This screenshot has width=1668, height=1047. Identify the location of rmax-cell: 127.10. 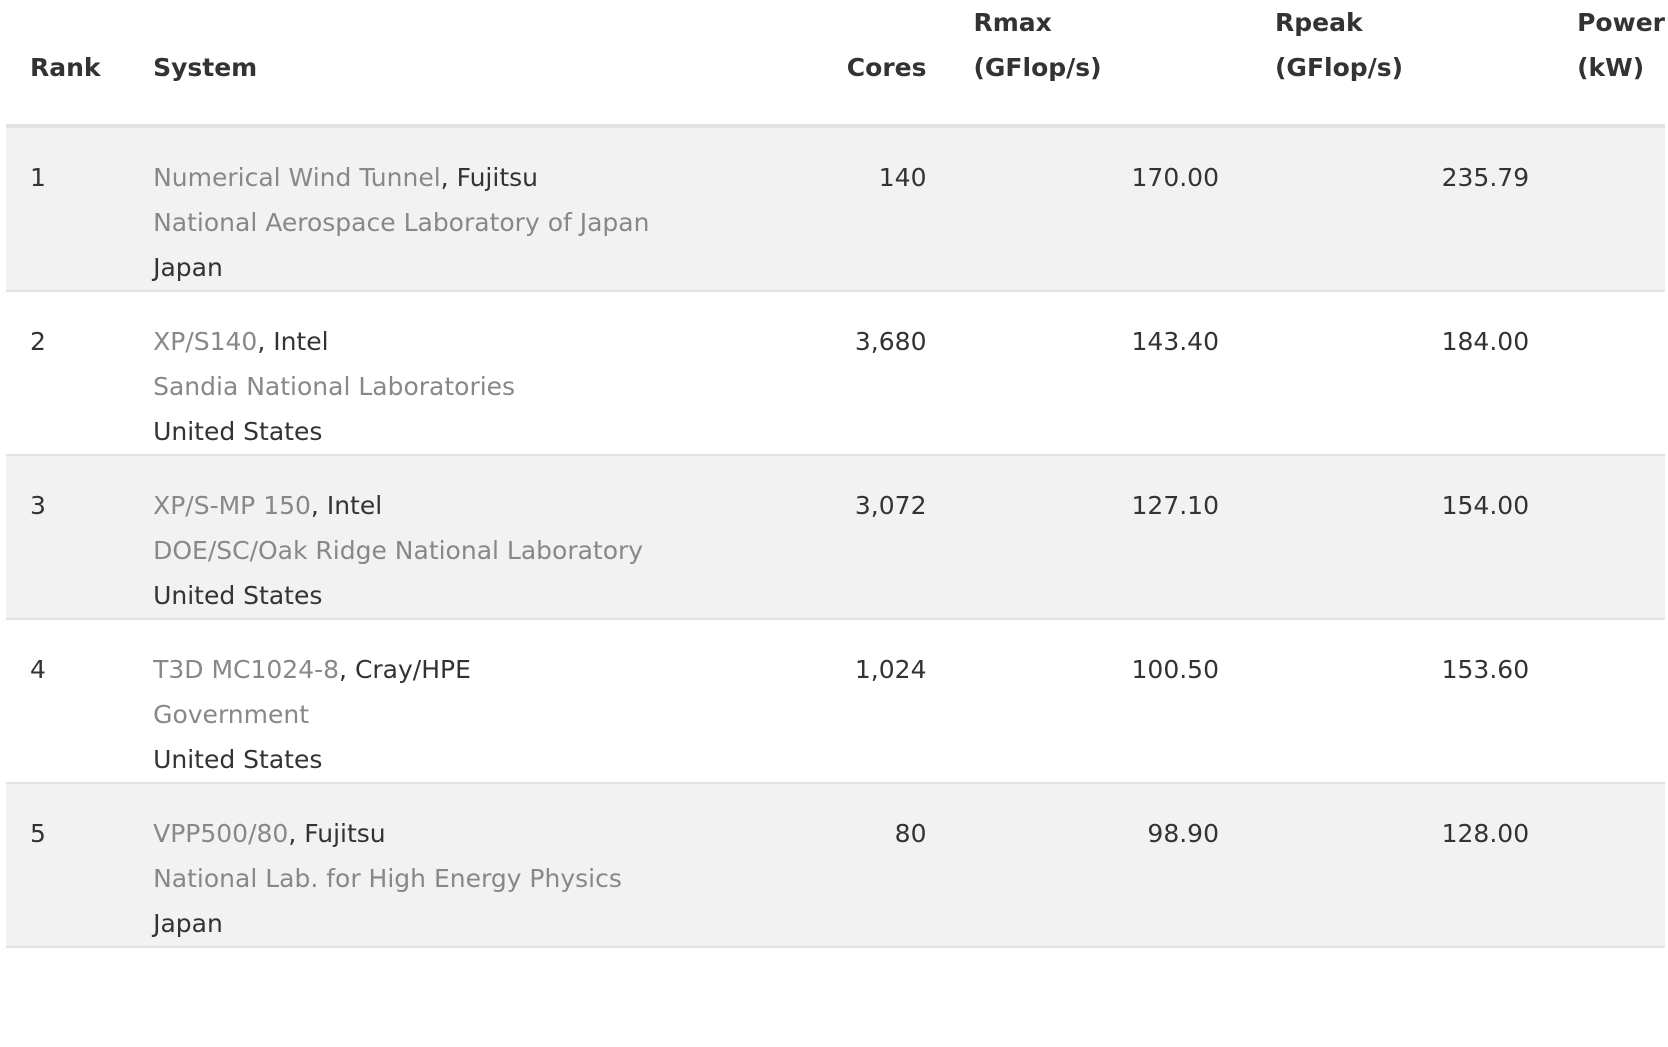
(1072, 537).